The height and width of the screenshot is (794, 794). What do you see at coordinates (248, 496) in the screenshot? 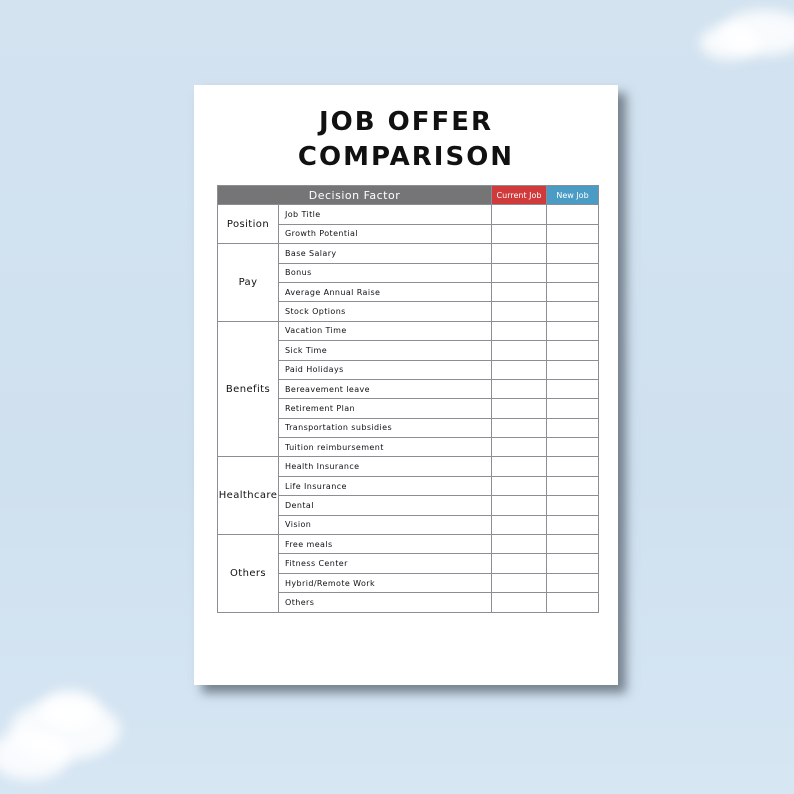
I see `category-label: Healthcare` at bounding box center [248, 496].